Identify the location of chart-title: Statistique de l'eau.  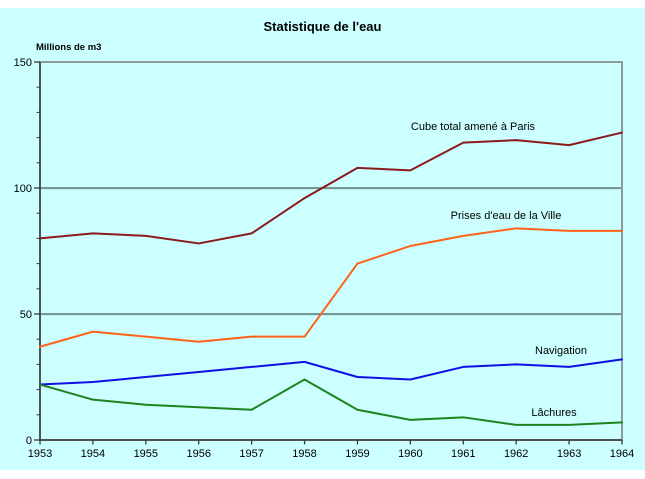
(322, 26).